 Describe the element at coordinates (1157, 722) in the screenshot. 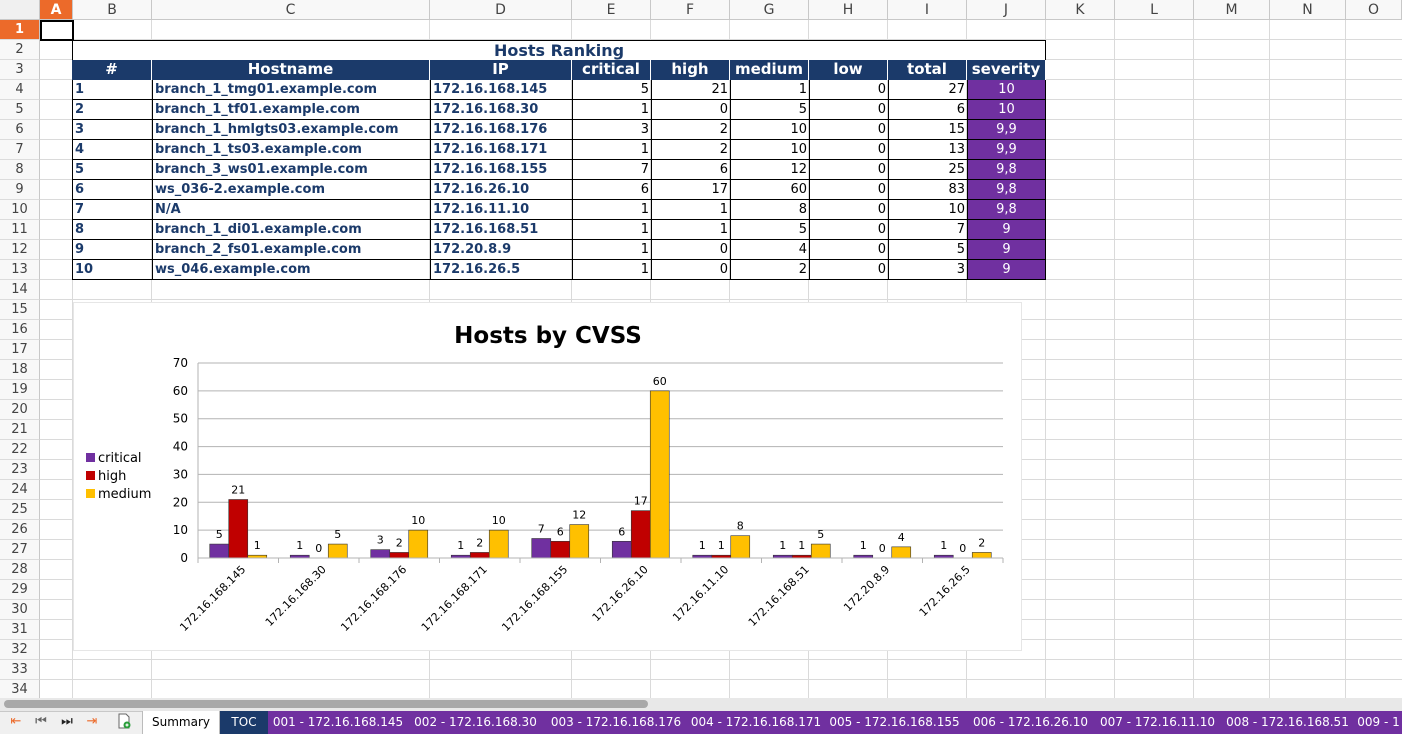

I see `sheet-tab-9: 007 - 172.16.11.10` at that location.